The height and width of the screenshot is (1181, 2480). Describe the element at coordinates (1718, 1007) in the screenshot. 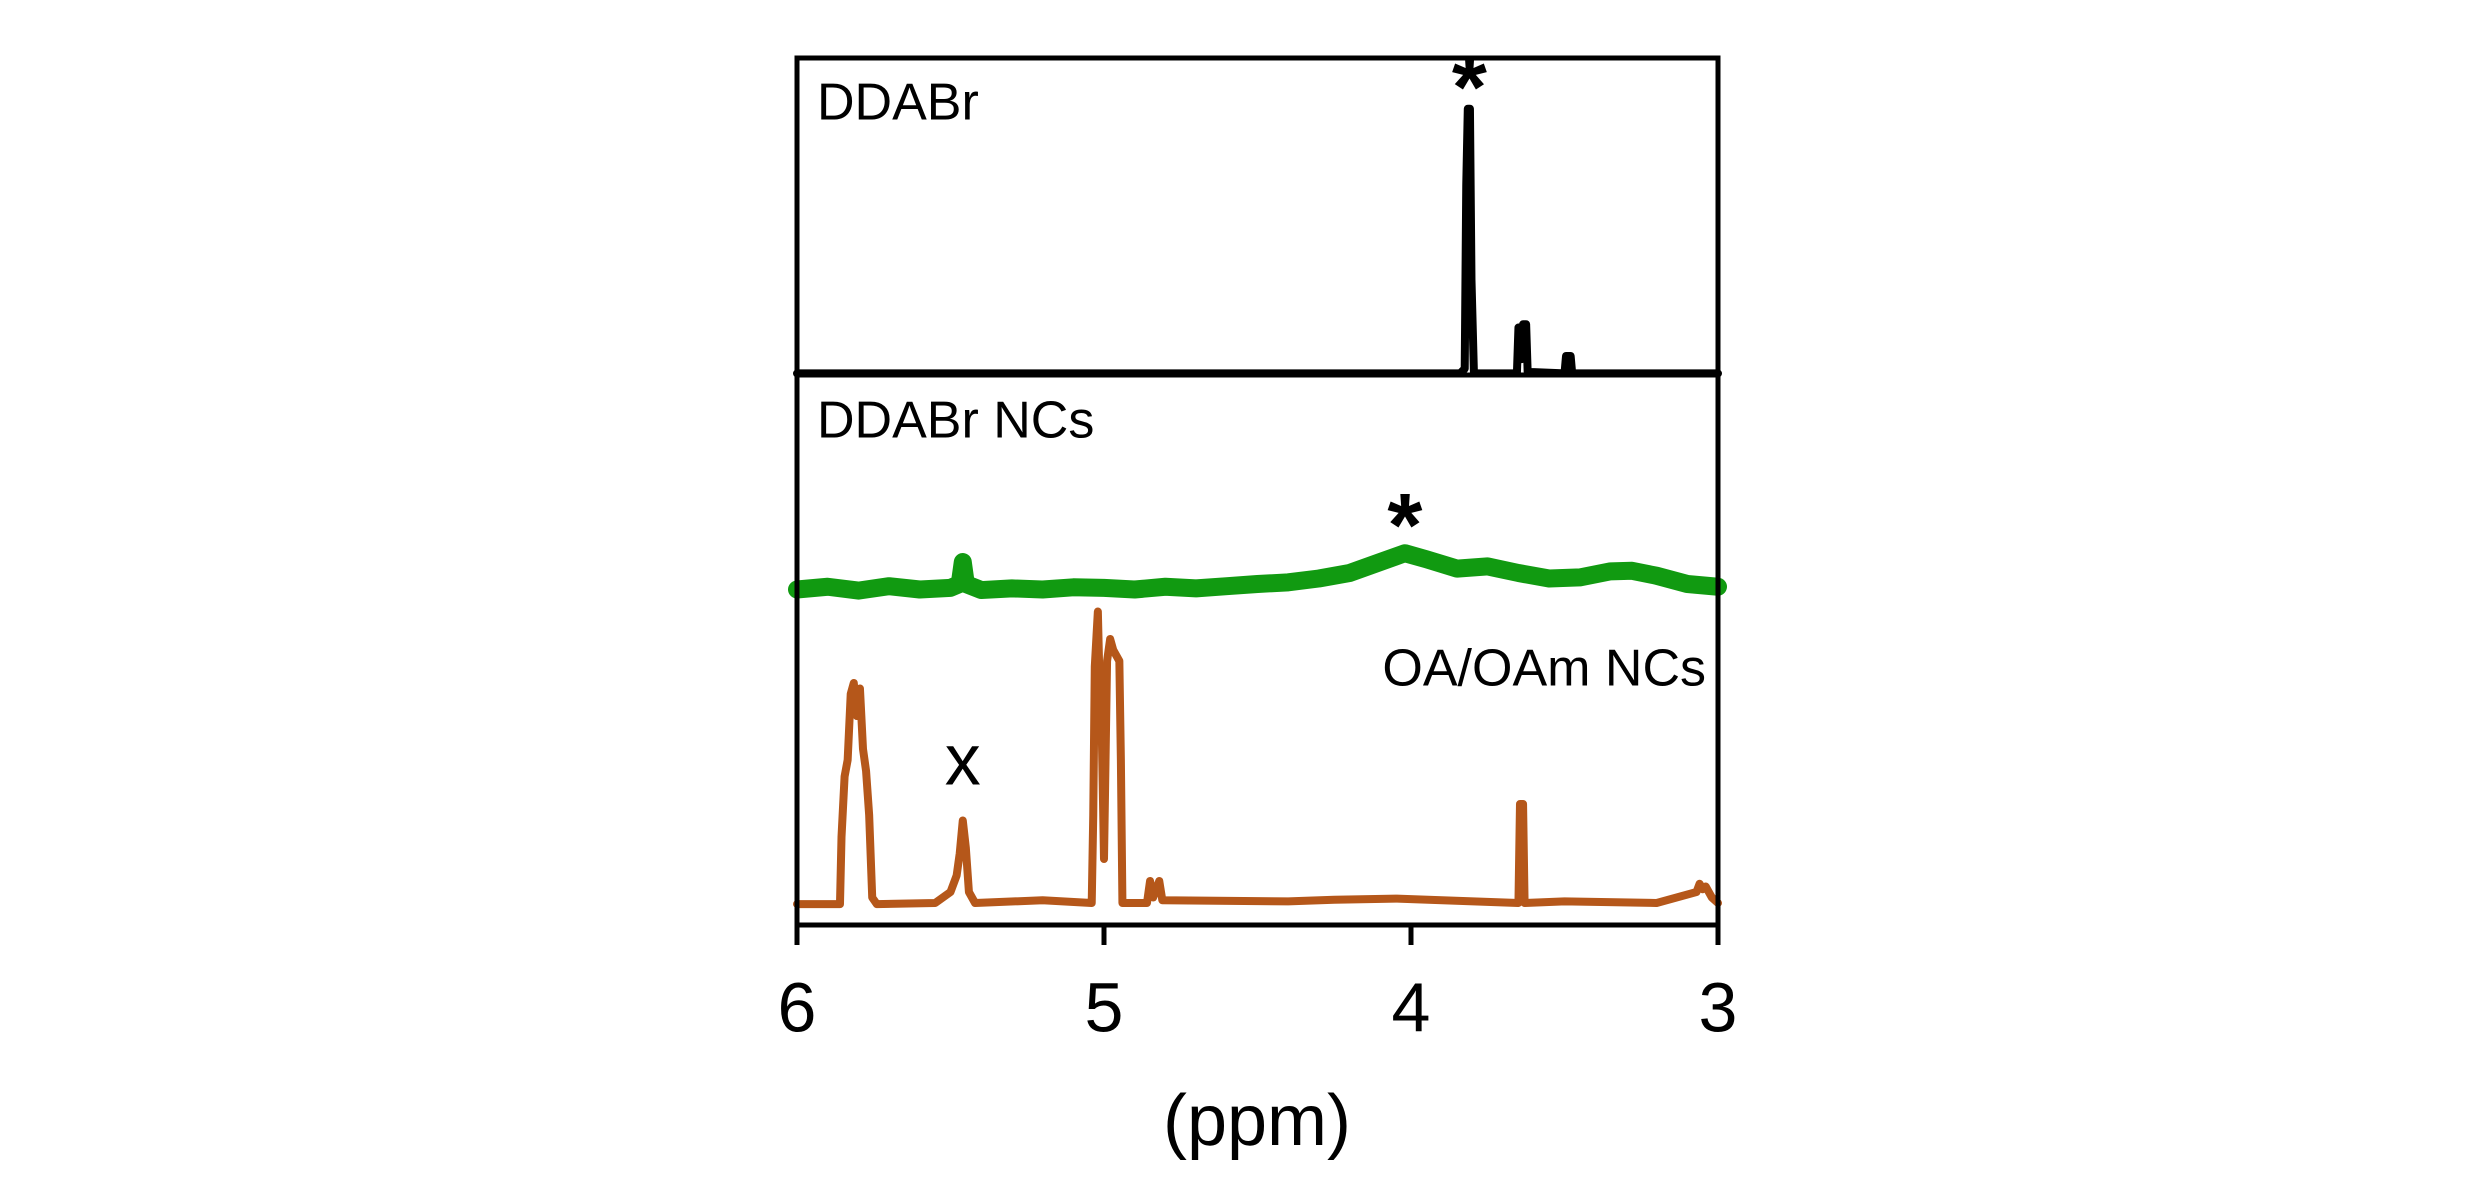

I see `x-tick-label: 3` at that location.